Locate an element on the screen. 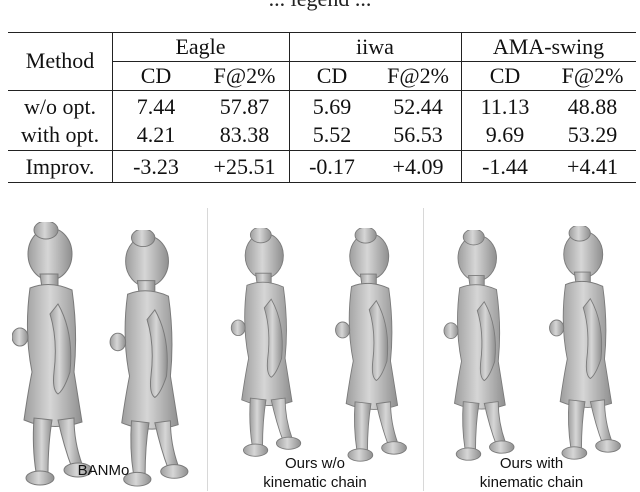 The image size is (640, 492). table-cell: -1.44 is located at coordinates (505, 166).